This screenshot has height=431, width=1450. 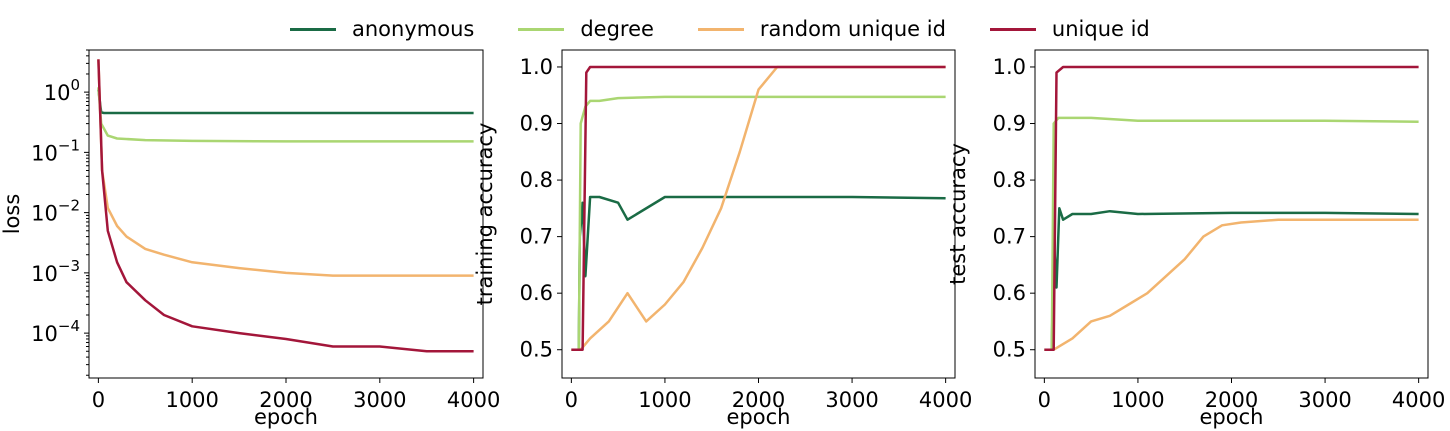 I want to click on legend-item-anonymous: anonymous, so click(x=382, y=29).